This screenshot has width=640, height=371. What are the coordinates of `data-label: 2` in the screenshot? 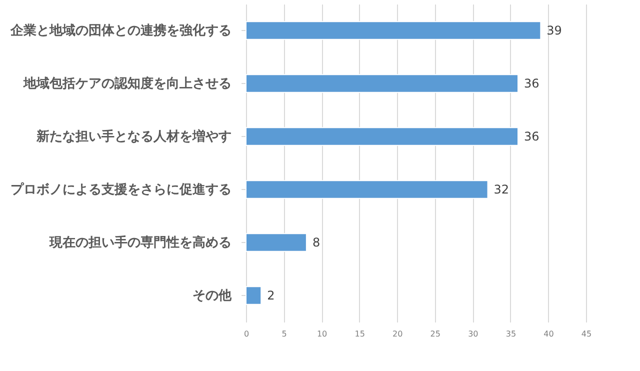 It's located at (271, 295).